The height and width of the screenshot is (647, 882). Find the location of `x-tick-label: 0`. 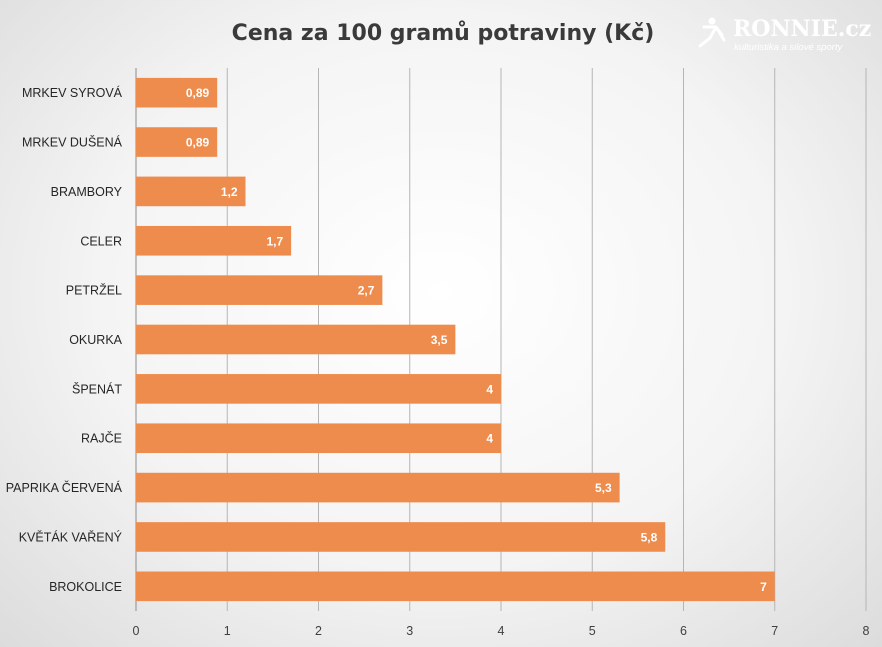

x-tick-label: 0 is located at coordinates (136, 631).